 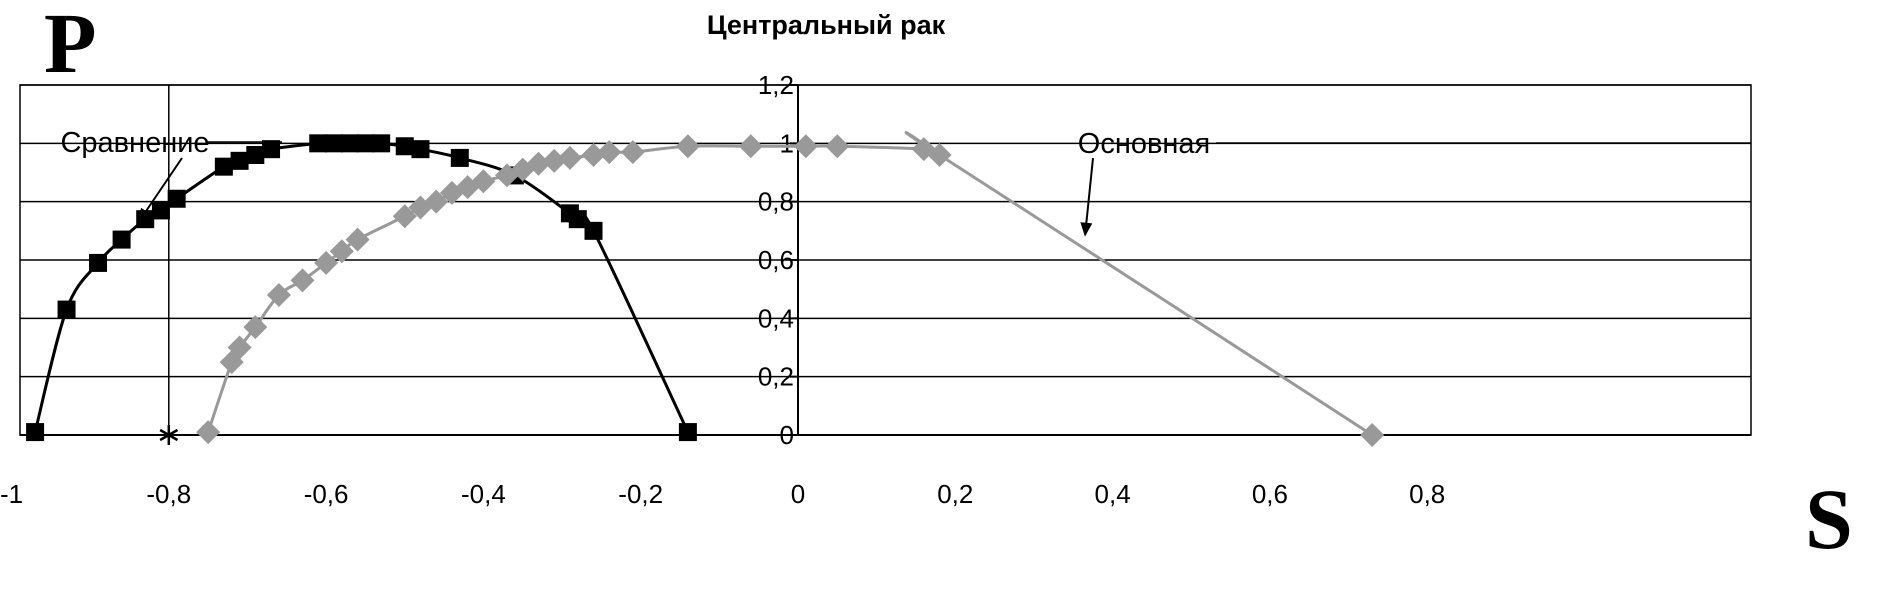 What do you see at coordinates (70, 45) in the screenshot?
I see `y-axis-label: P` at bounding box center [70, 45].